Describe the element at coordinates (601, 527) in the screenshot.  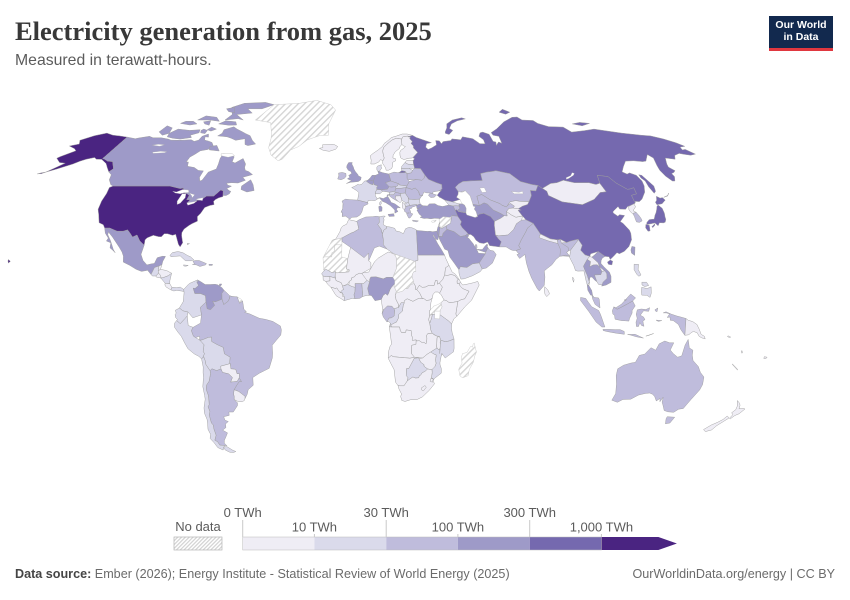
I see `svg-text: 1,000 TWh` at that location.